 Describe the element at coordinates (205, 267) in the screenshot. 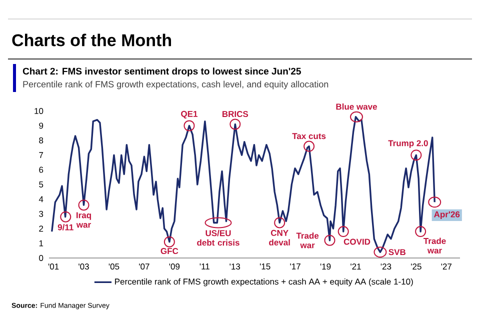

I see `x-tick-label: '11` at that location.